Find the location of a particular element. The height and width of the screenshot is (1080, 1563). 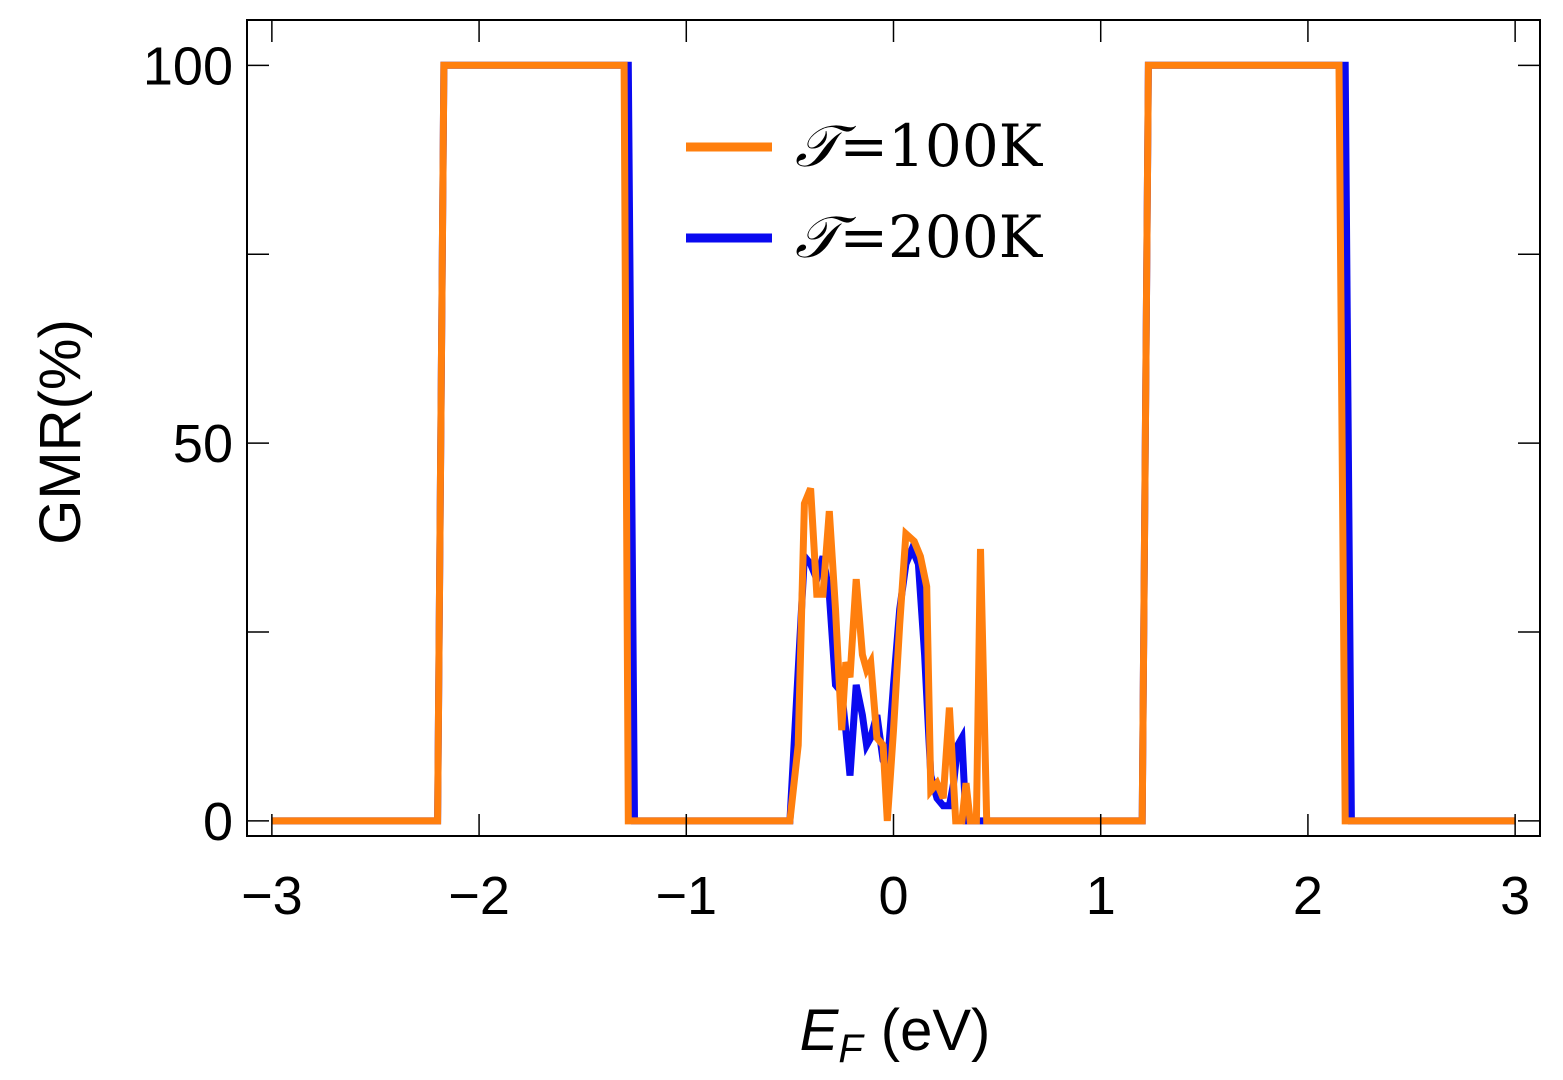

y-tick-label: 100 is located at coordinates (188, 66).